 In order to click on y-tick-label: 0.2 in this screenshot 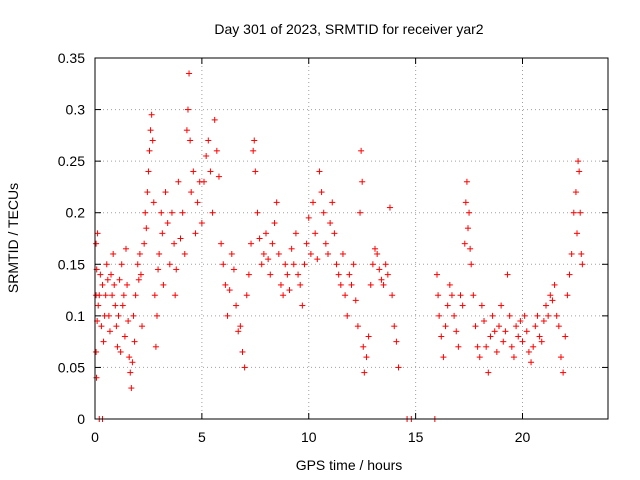, I will do `click(76, 213)`.